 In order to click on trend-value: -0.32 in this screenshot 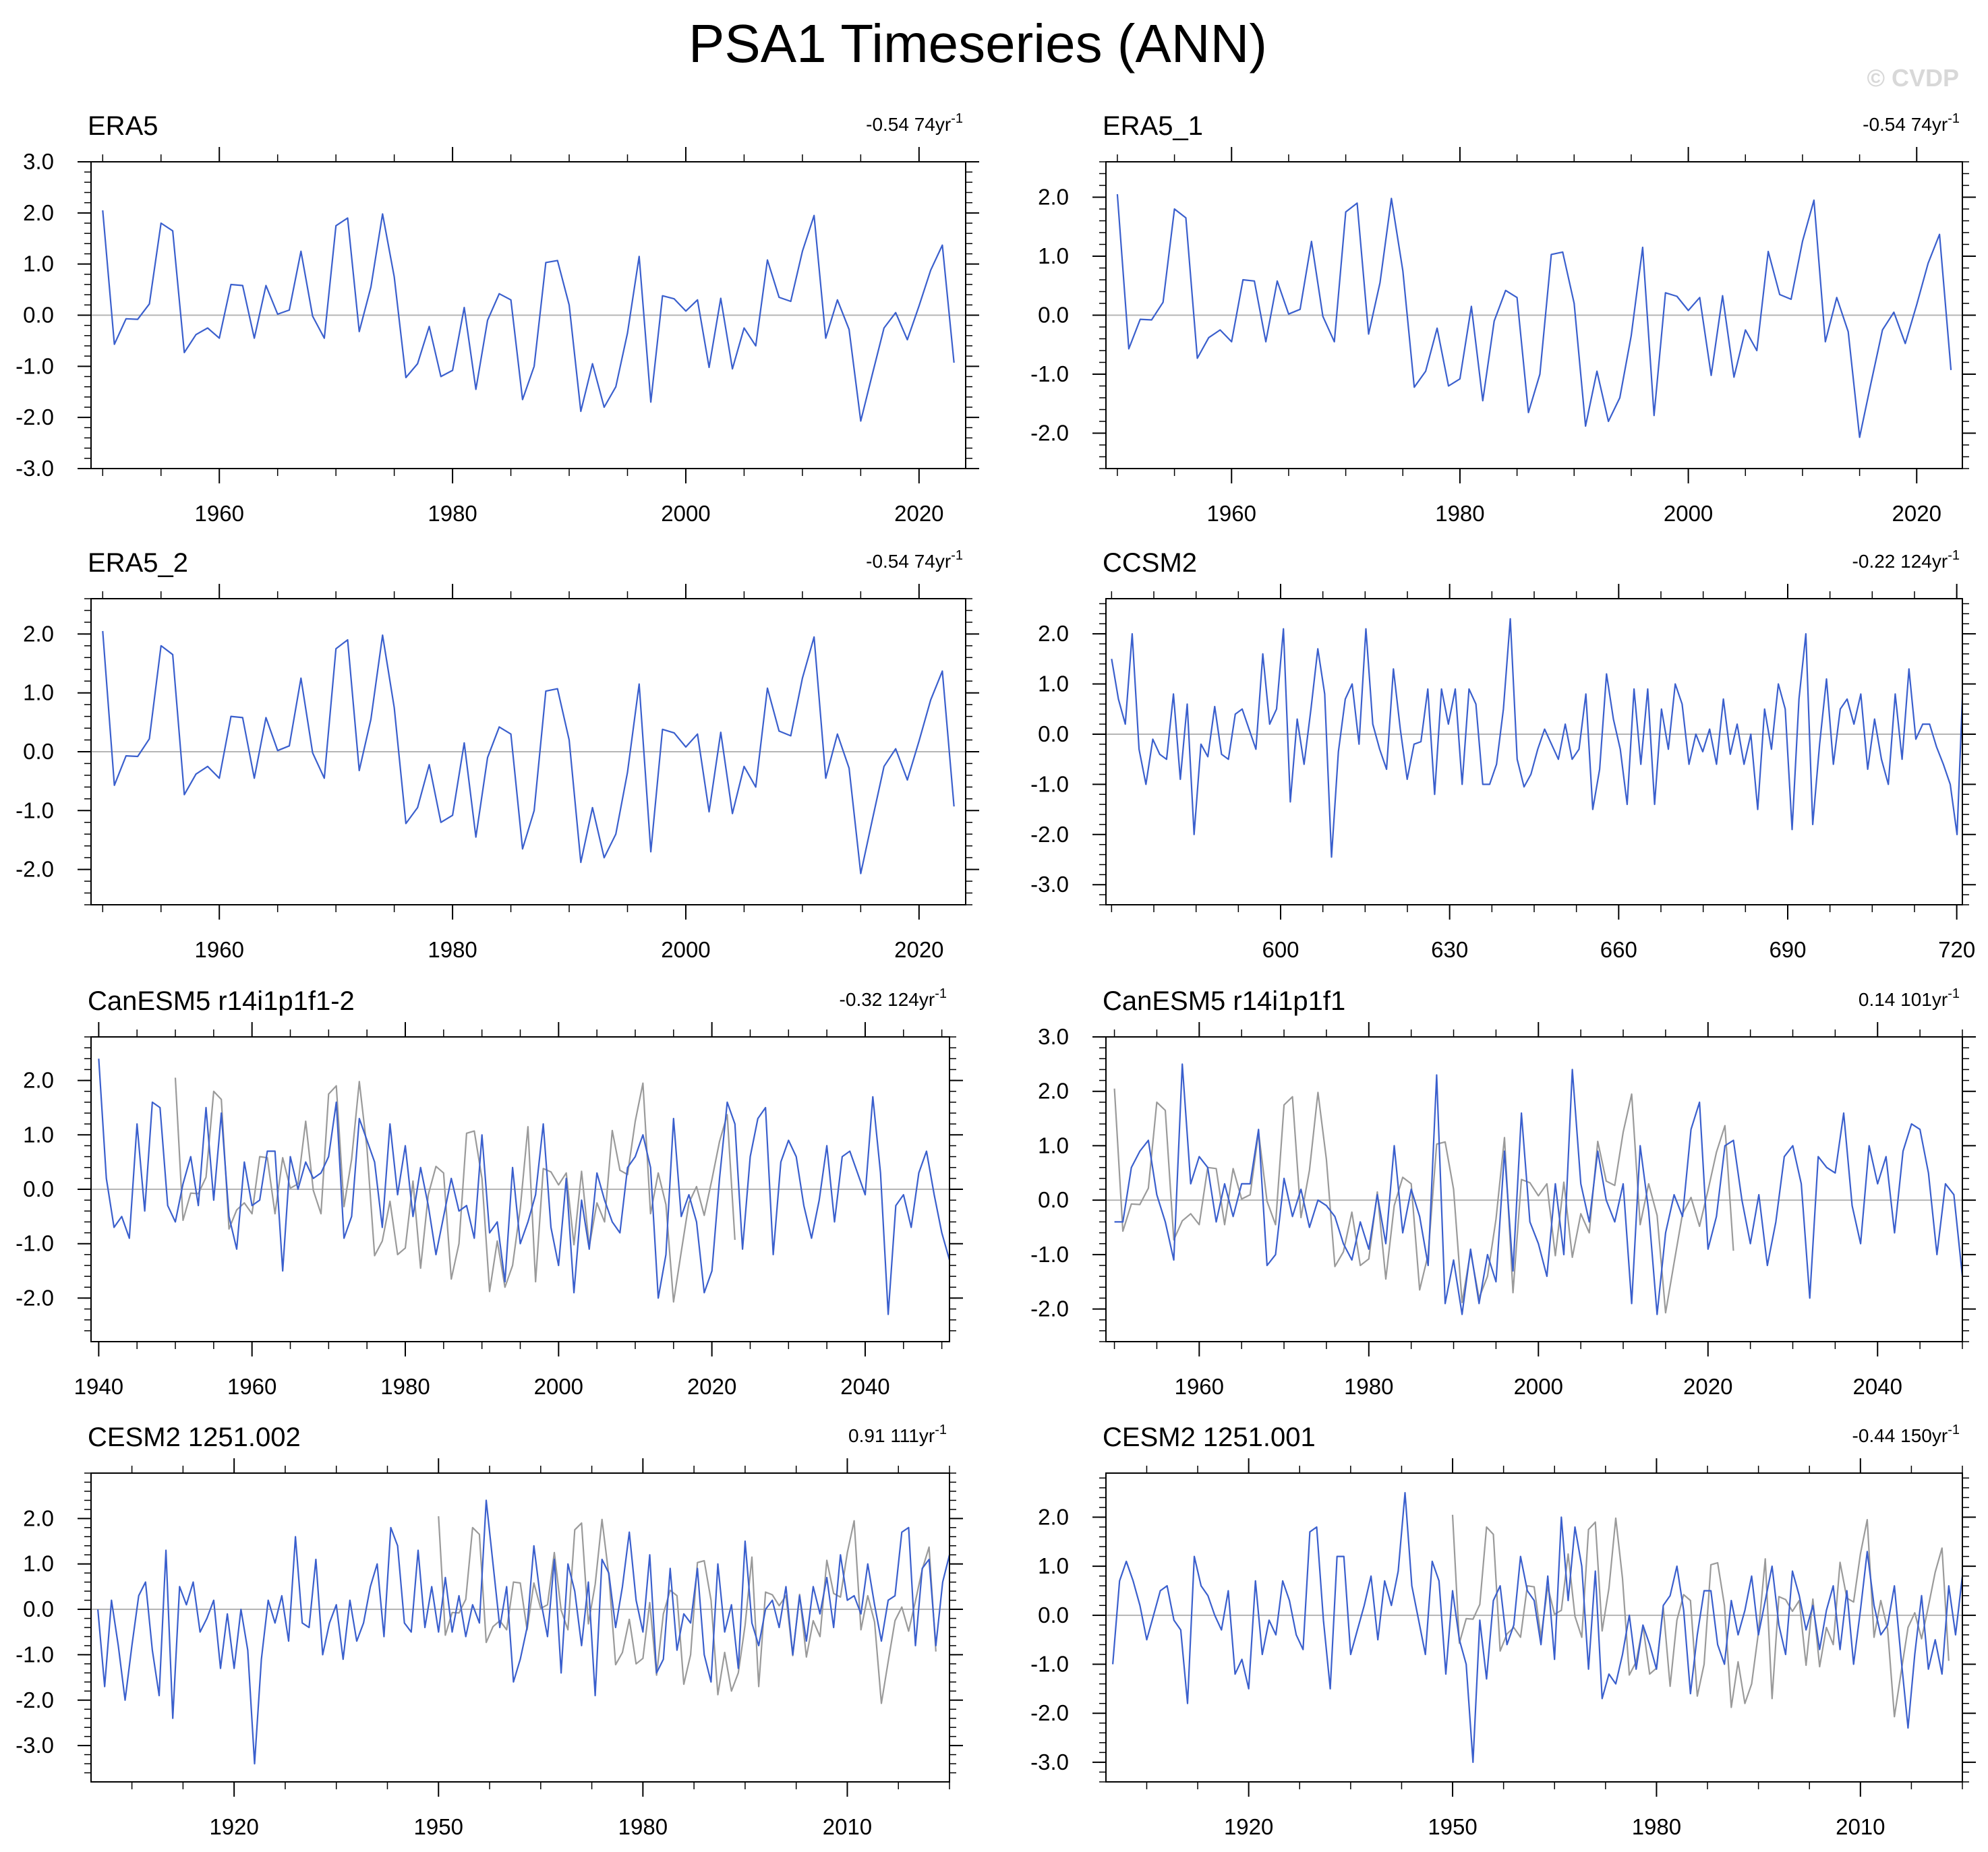, I will do `click(862, 1000)`.